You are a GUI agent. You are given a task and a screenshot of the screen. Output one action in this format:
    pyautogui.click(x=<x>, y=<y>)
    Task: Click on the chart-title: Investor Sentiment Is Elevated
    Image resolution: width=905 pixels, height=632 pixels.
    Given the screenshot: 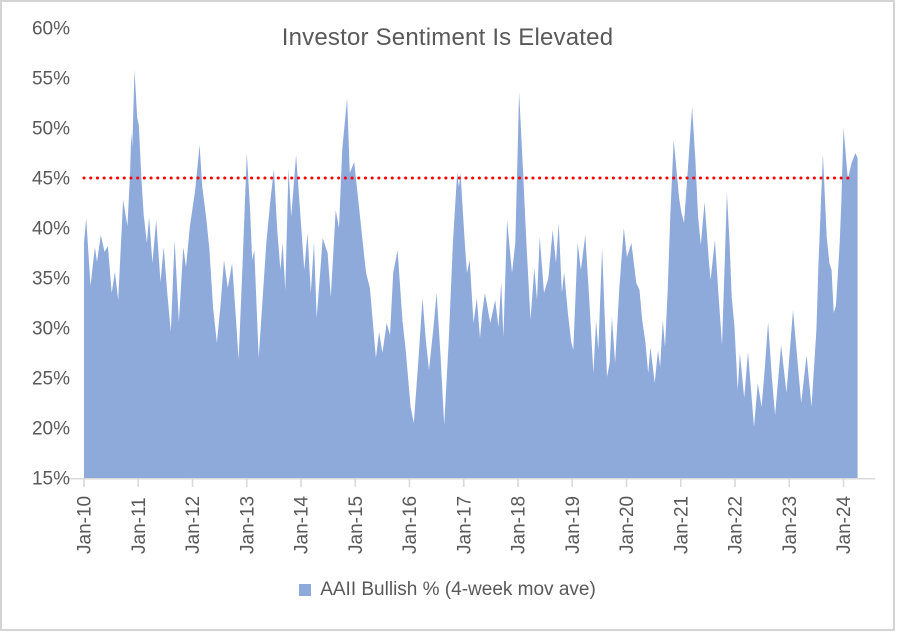 What is the action you would take?
    pyautogui.click(x=447, y=37)
    